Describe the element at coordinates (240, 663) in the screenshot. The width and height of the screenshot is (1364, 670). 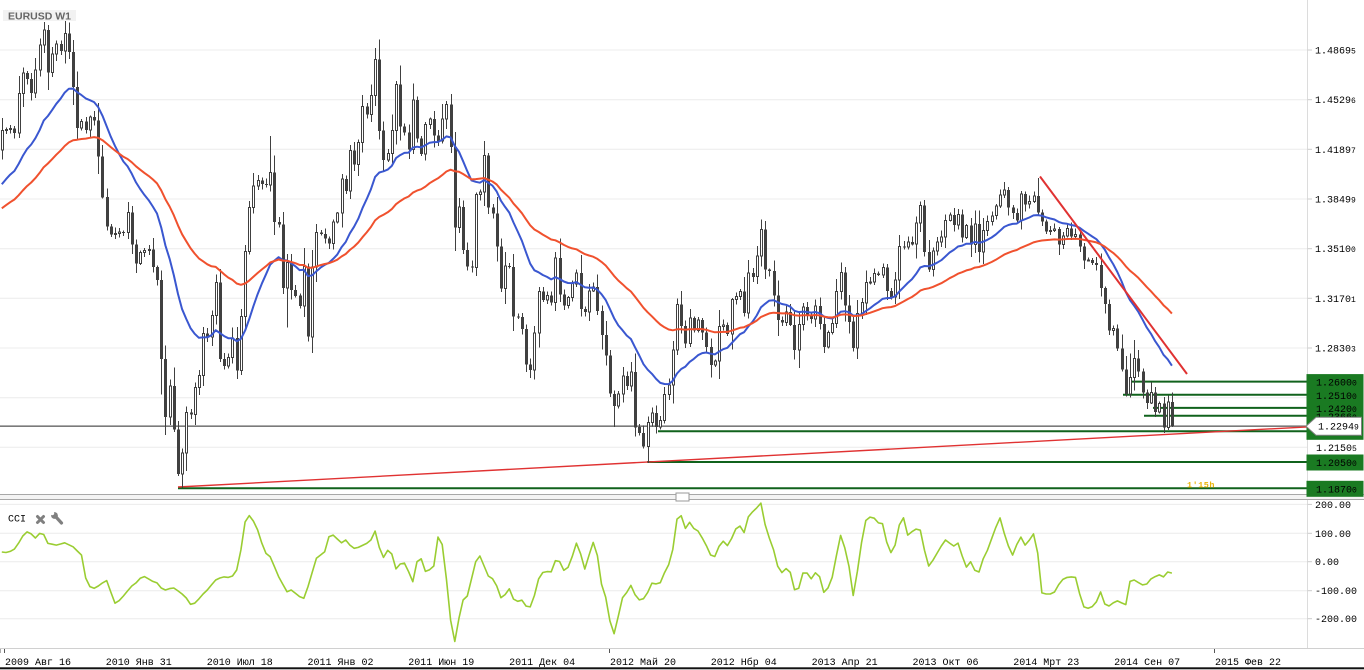
I see `svg-text: 2010 Июл 18` at that location.